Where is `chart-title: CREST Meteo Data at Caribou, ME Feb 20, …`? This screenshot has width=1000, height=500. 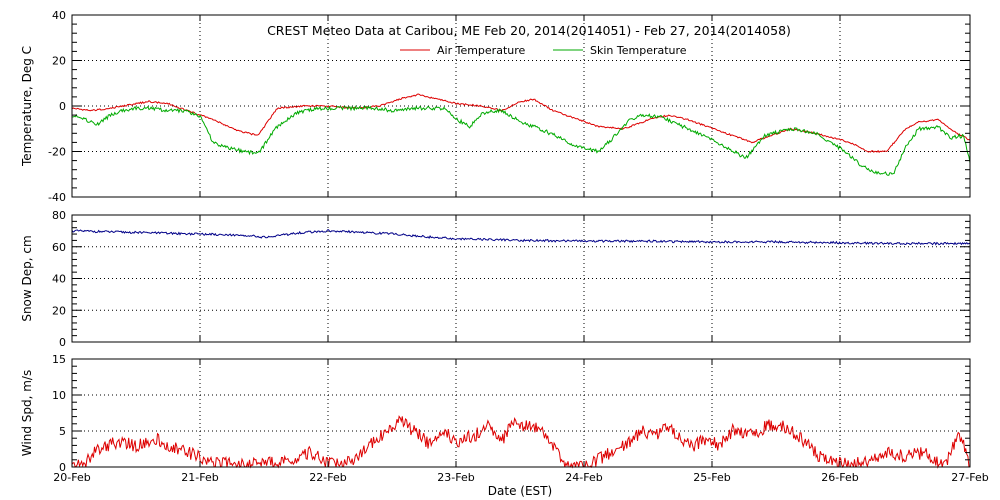 chart-title: CREST Meteo Data at Caribou, ME Feb 20, … is located at coordinates (529, 30).